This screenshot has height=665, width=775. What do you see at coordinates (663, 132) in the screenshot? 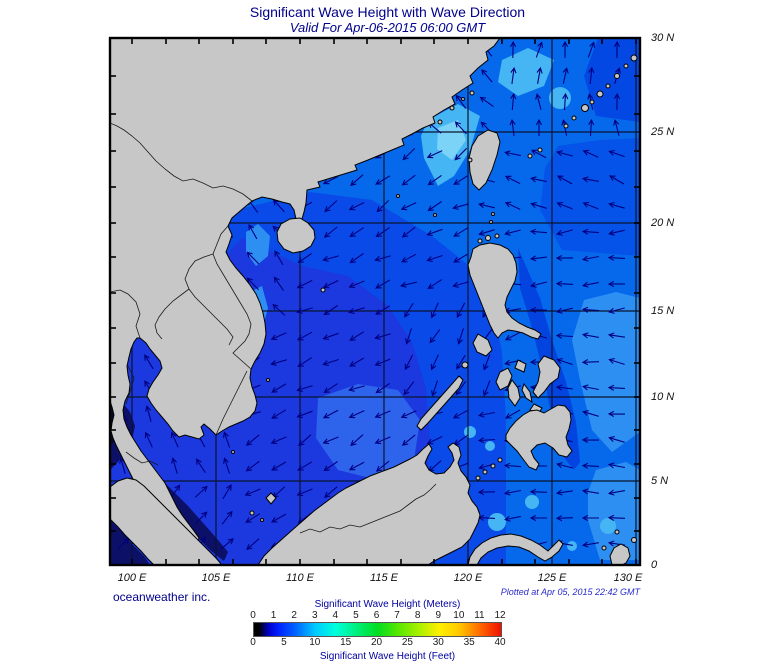
I see `lat-label: 25 N` at bounding box center [663, 132].